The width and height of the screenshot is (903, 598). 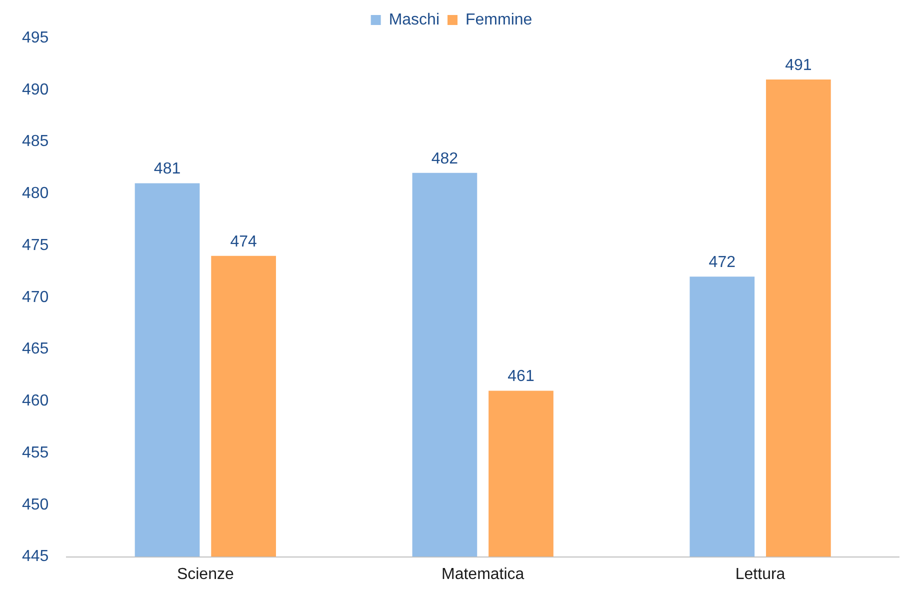 I want to click on data-label: 472, so click(x=722, y=263).